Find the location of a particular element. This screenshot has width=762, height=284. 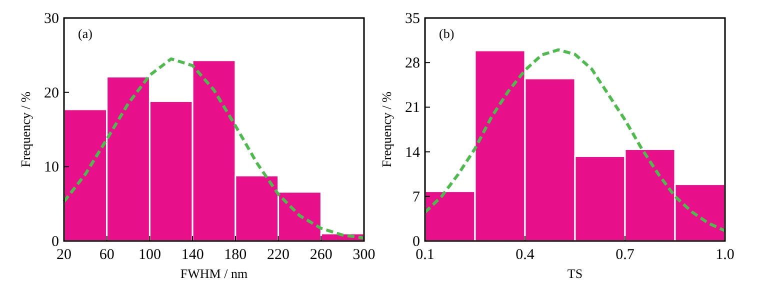

annotation: (b) is located at coordinates (446, 33).